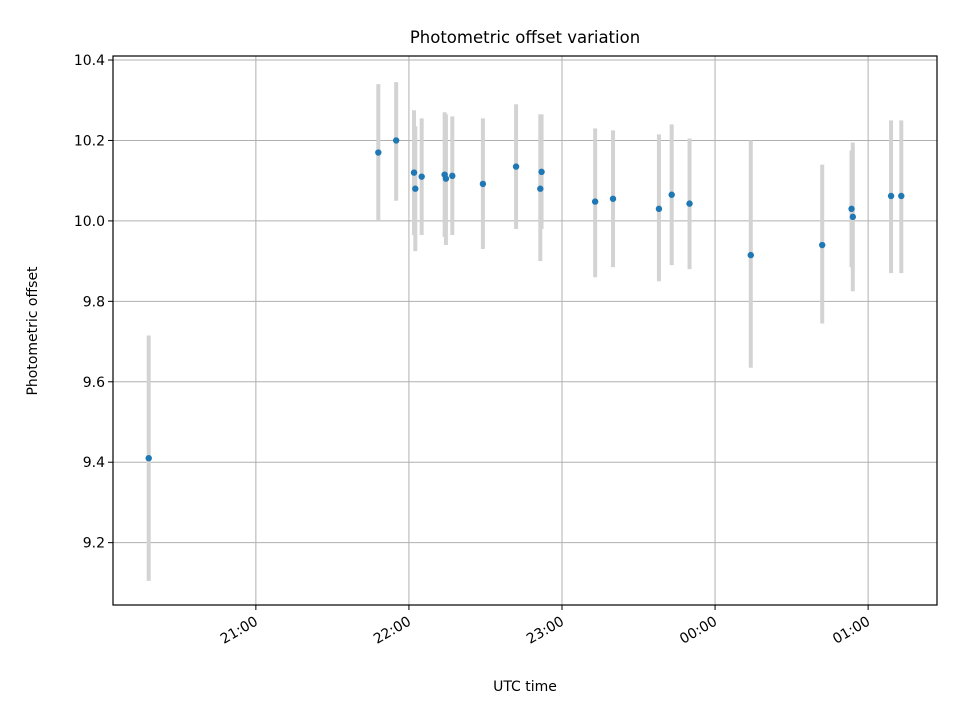  Describe the element at coordinates (94, 544) in the screenshot. I see `y-tick-label: 9.2` at that location.